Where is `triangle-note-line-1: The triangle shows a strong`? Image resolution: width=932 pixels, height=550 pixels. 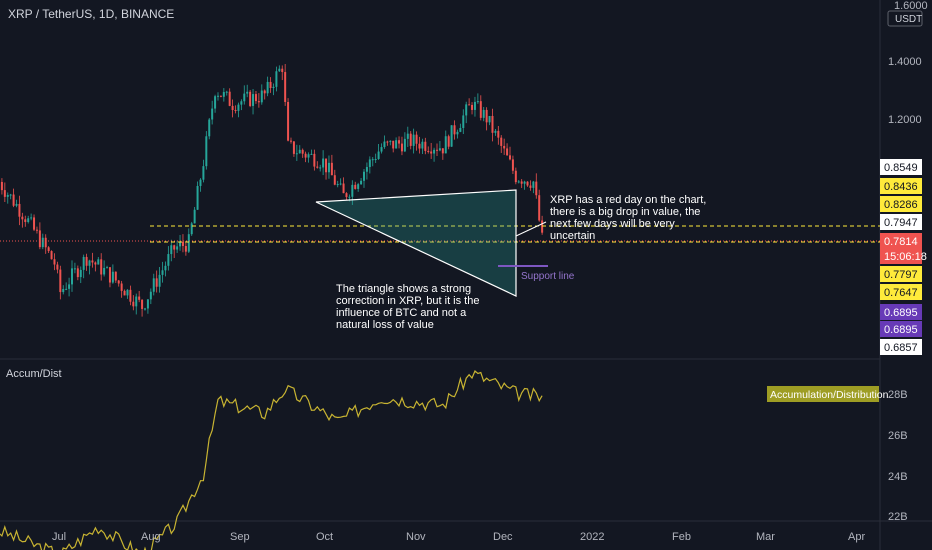
triangle-note-line-1: The triangle shows a strong is located at coordinates (403, 289).